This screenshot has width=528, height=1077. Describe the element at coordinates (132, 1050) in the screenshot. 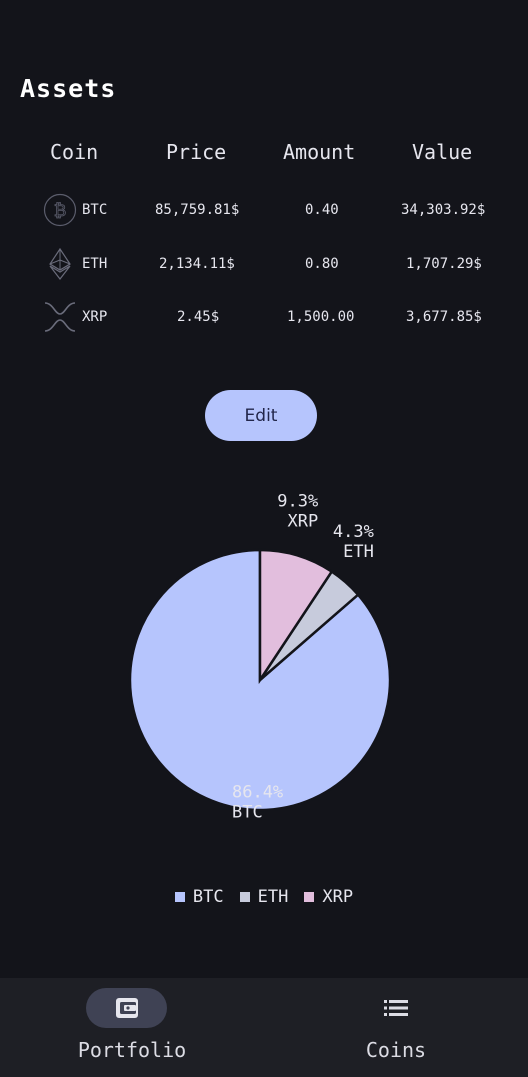

I see `nav-label-portfolio: Portfolio` at that location.